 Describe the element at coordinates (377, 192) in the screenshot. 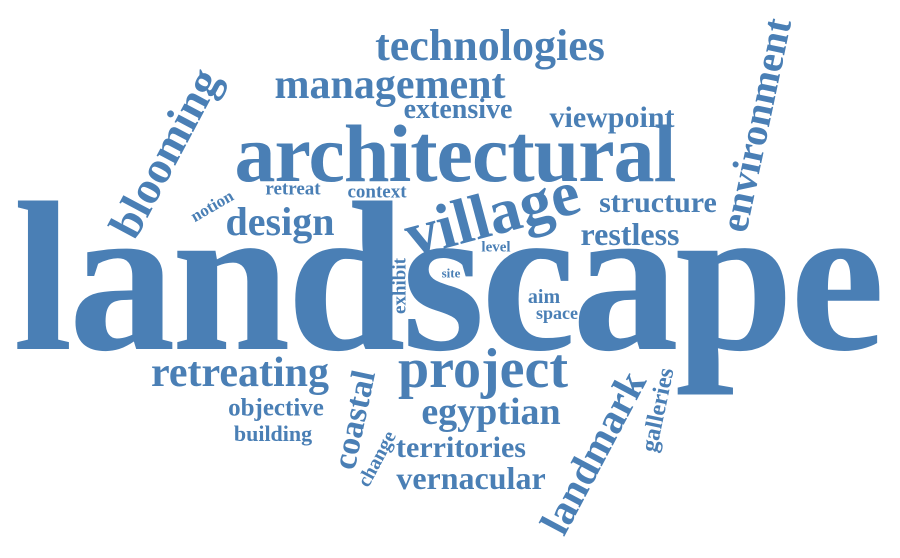

I see `word-context: context` at that location.